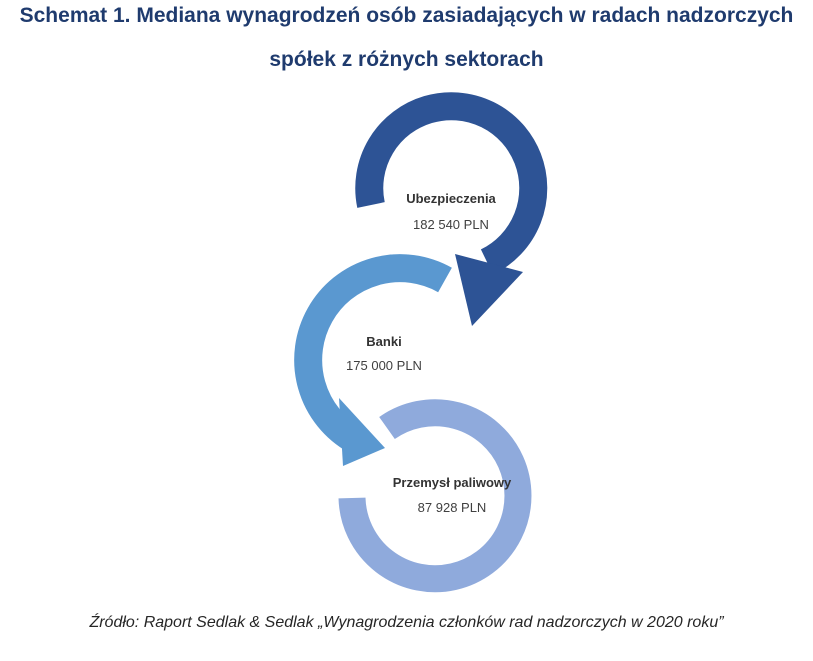 This screenshot has width=813, height=661. I want to click on ubezpieczenia-arc, so click(451, 183).